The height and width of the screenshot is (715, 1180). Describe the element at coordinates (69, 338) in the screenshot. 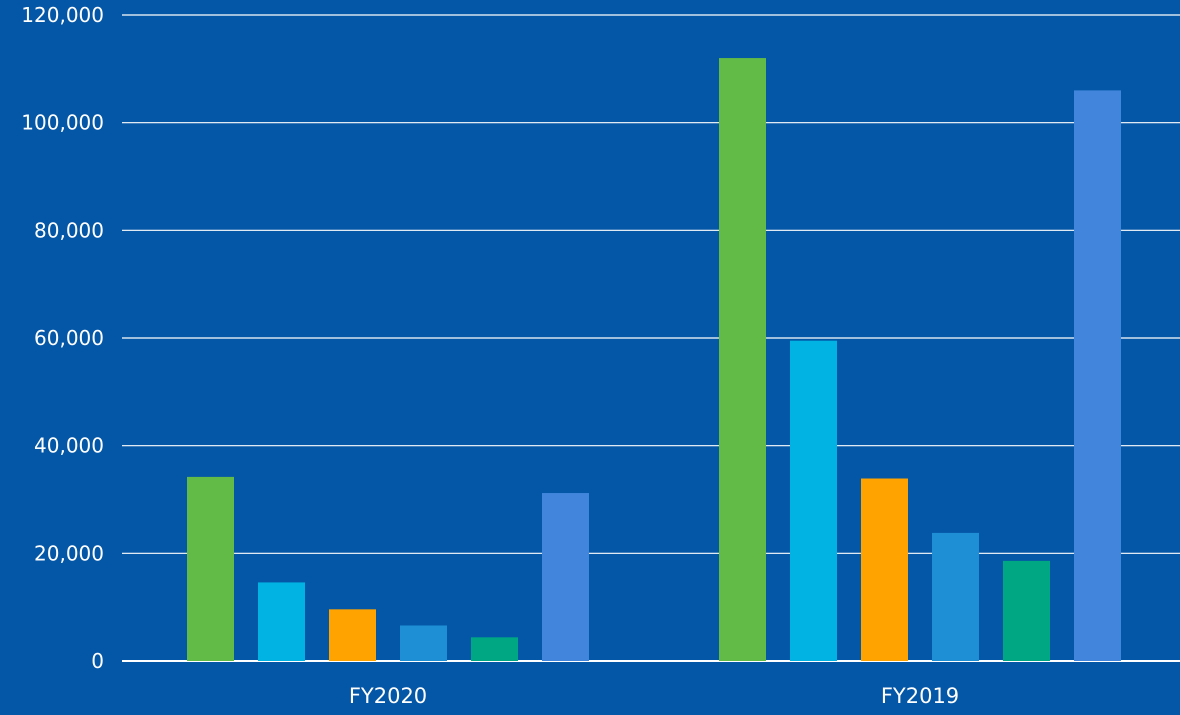

I see `y-tick-label: 60,000` at that location.